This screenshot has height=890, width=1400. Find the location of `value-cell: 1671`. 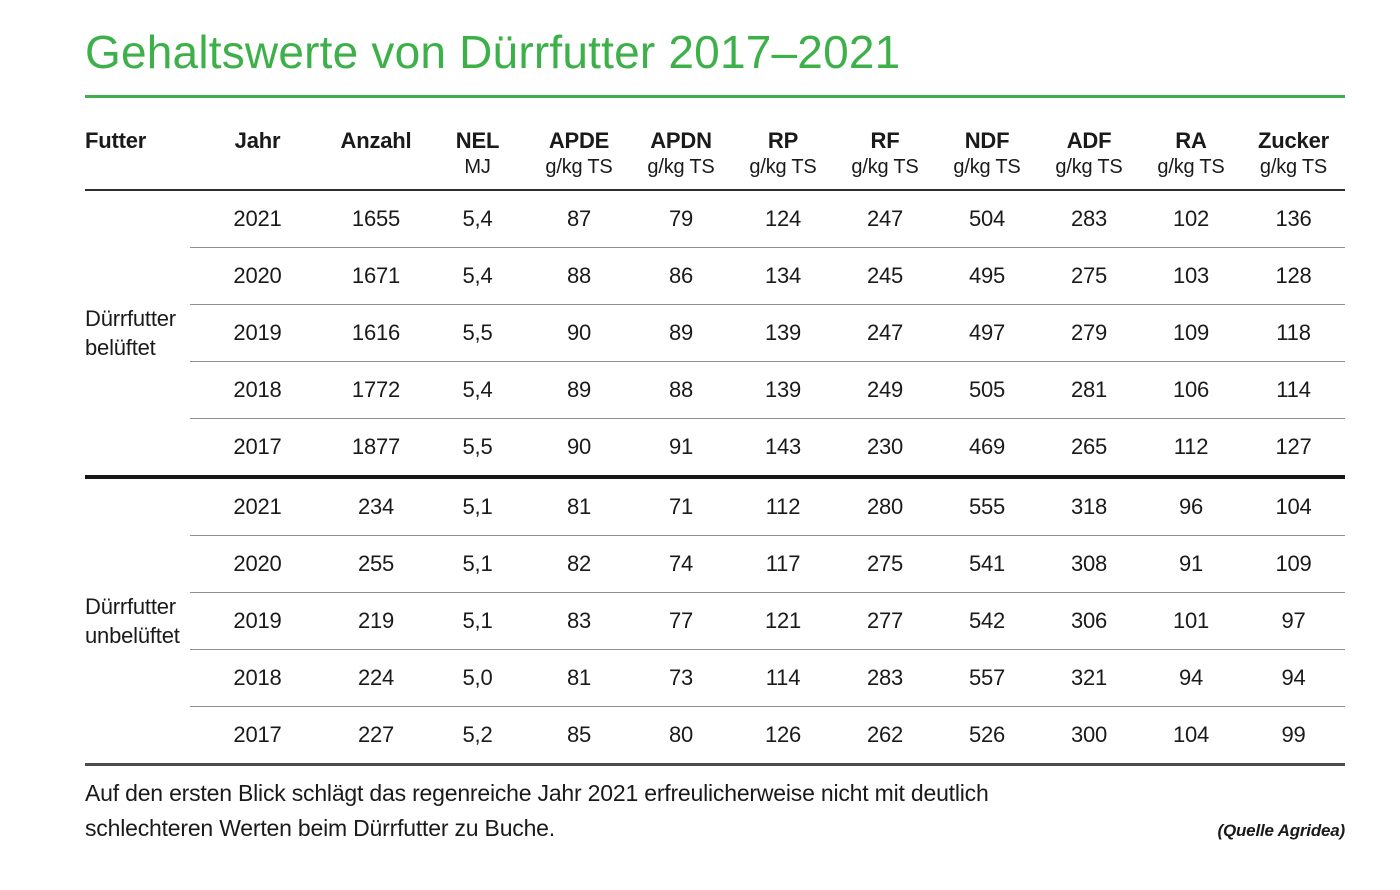

value-cell: 1671 is located at coordinates (376, 275).